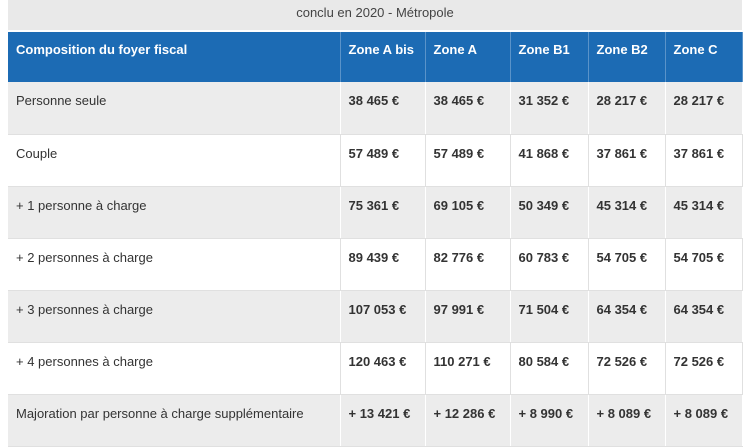 The width and height of the screenshot is (751, 447). Describe the element at coordinates (704, 57) in the screenshot. I see `header-cell: Zone C` at that location.